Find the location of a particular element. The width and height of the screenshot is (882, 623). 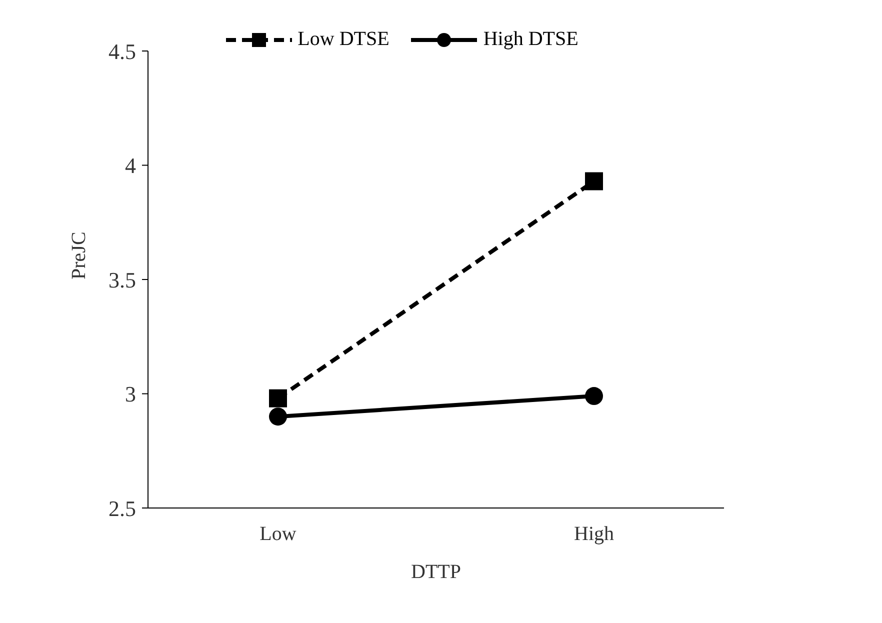

x-tick-label: High is located at coordinates (594, 534).